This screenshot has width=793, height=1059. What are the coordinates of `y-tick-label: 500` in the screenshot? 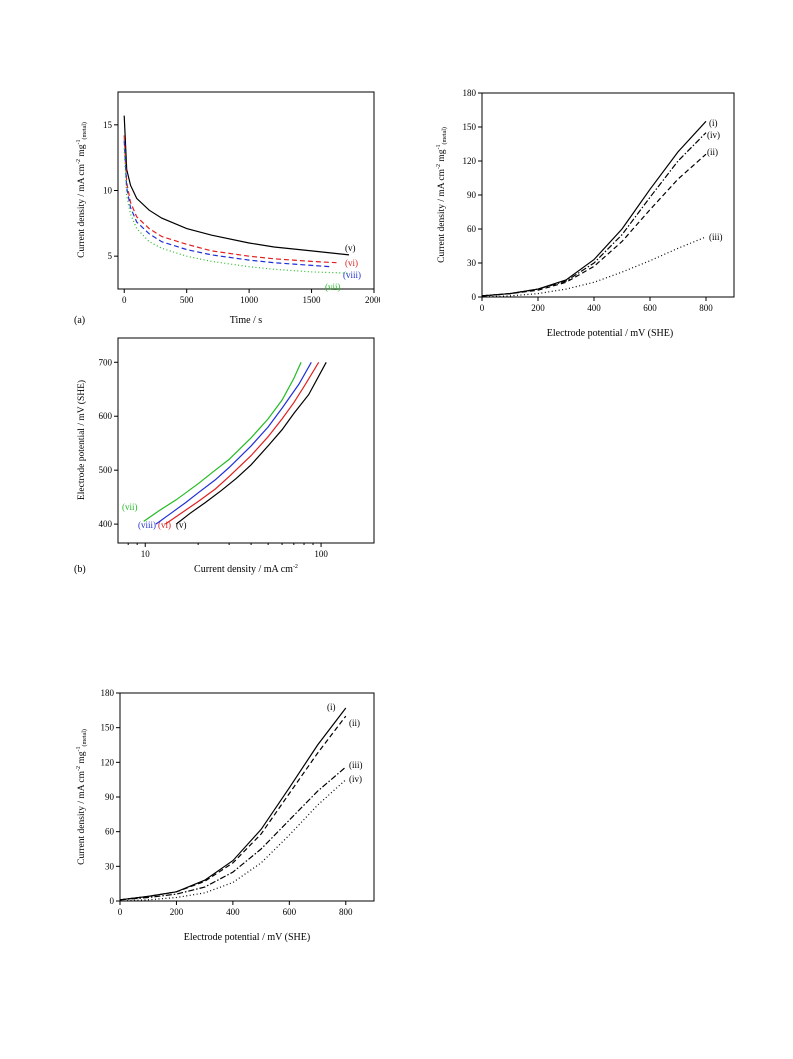 It's located at (106, 470).